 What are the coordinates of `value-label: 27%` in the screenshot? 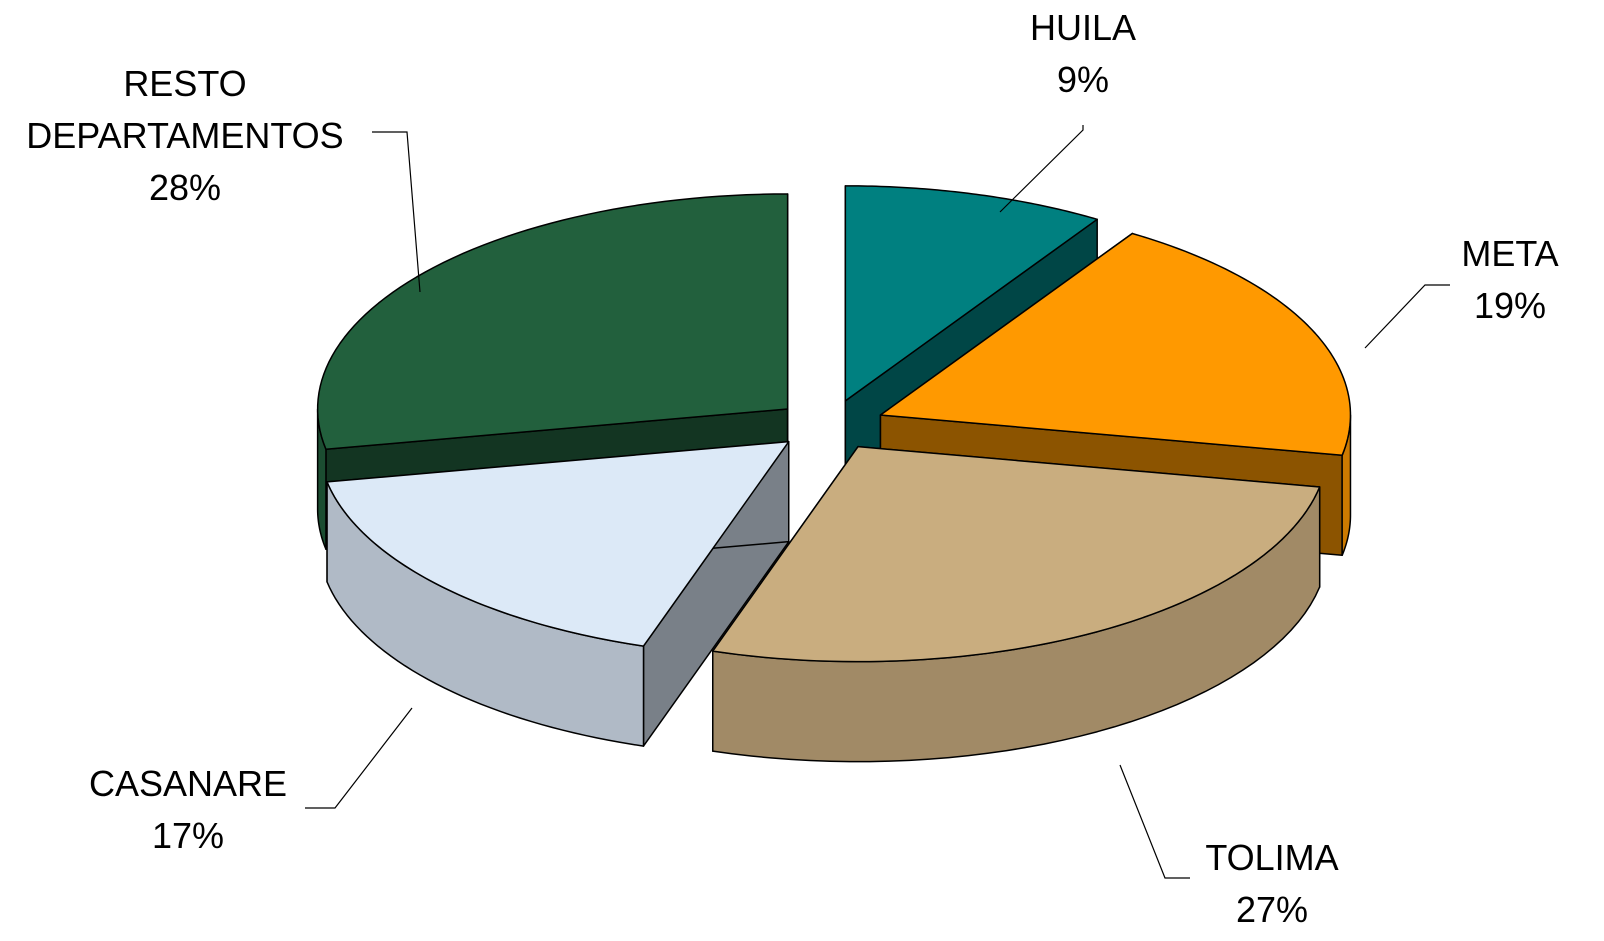 It's located at (1272, 909).